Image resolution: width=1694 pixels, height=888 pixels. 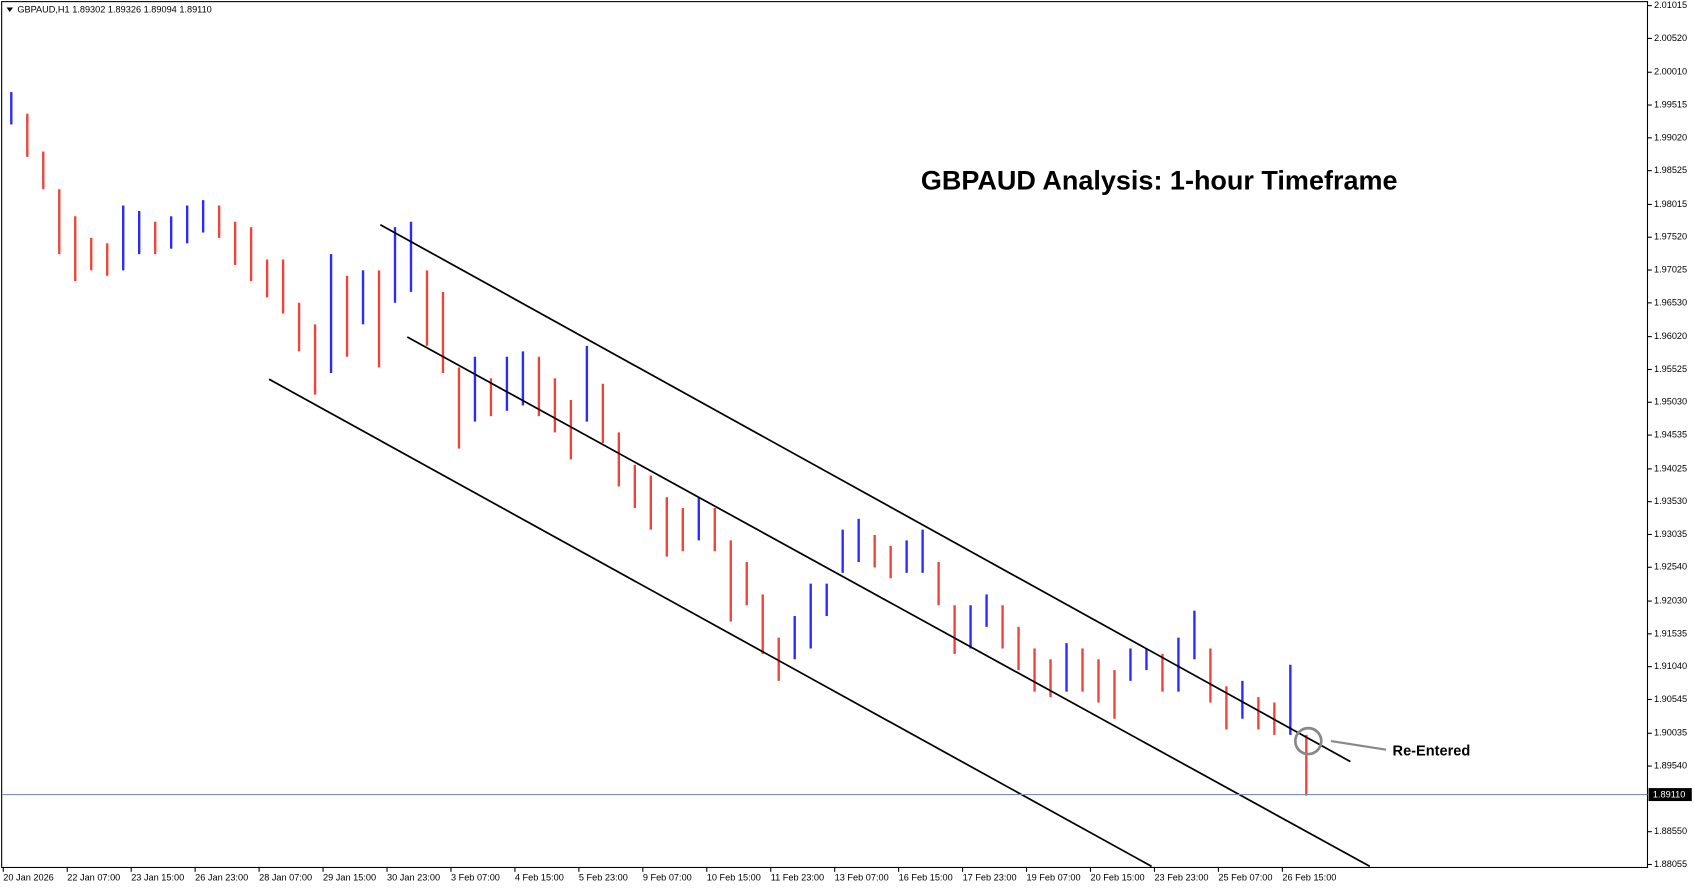 I want to click on x-tick-label: 30 Jan 23:00, so click(x=413, y=878).